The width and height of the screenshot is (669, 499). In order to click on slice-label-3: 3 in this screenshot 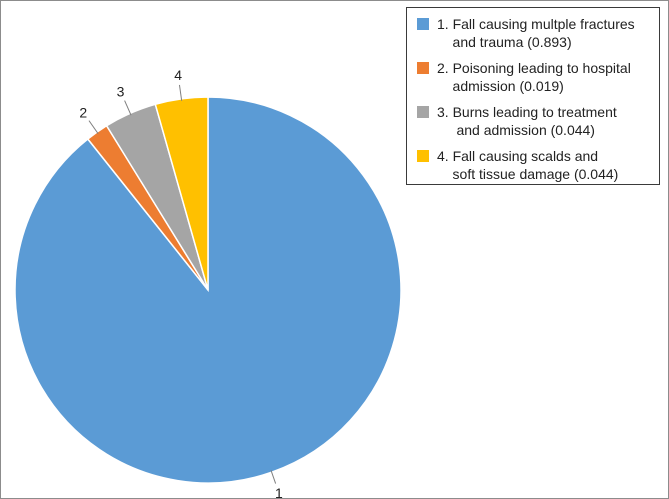, I will do `click(121, 91)`.